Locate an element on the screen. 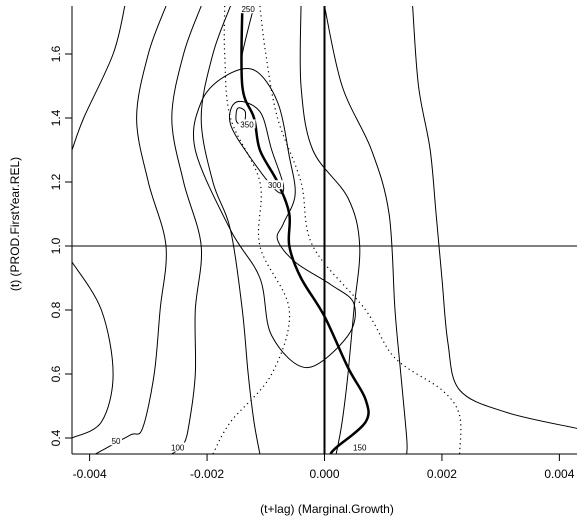 The image size is (577, 530). contour-label-4: 100 is located at coordinates (178, 448).